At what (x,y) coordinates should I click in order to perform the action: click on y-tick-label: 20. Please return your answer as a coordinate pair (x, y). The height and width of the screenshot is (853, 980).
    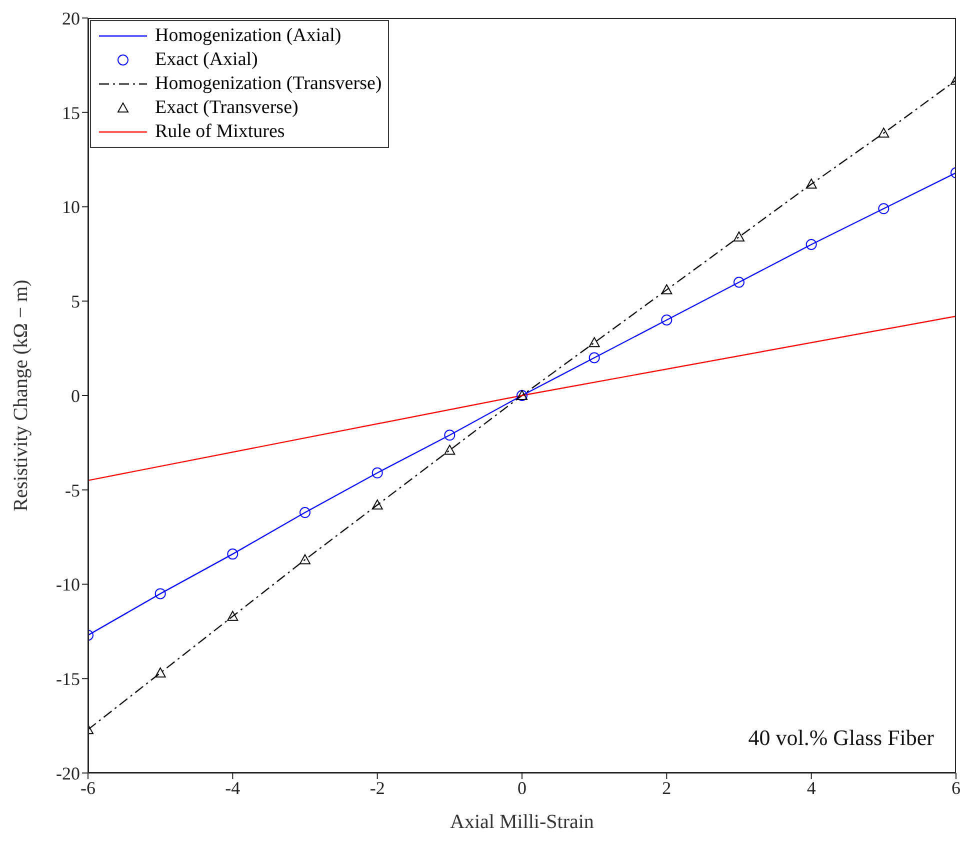
    Looking at the image, I should click on (71, 18).